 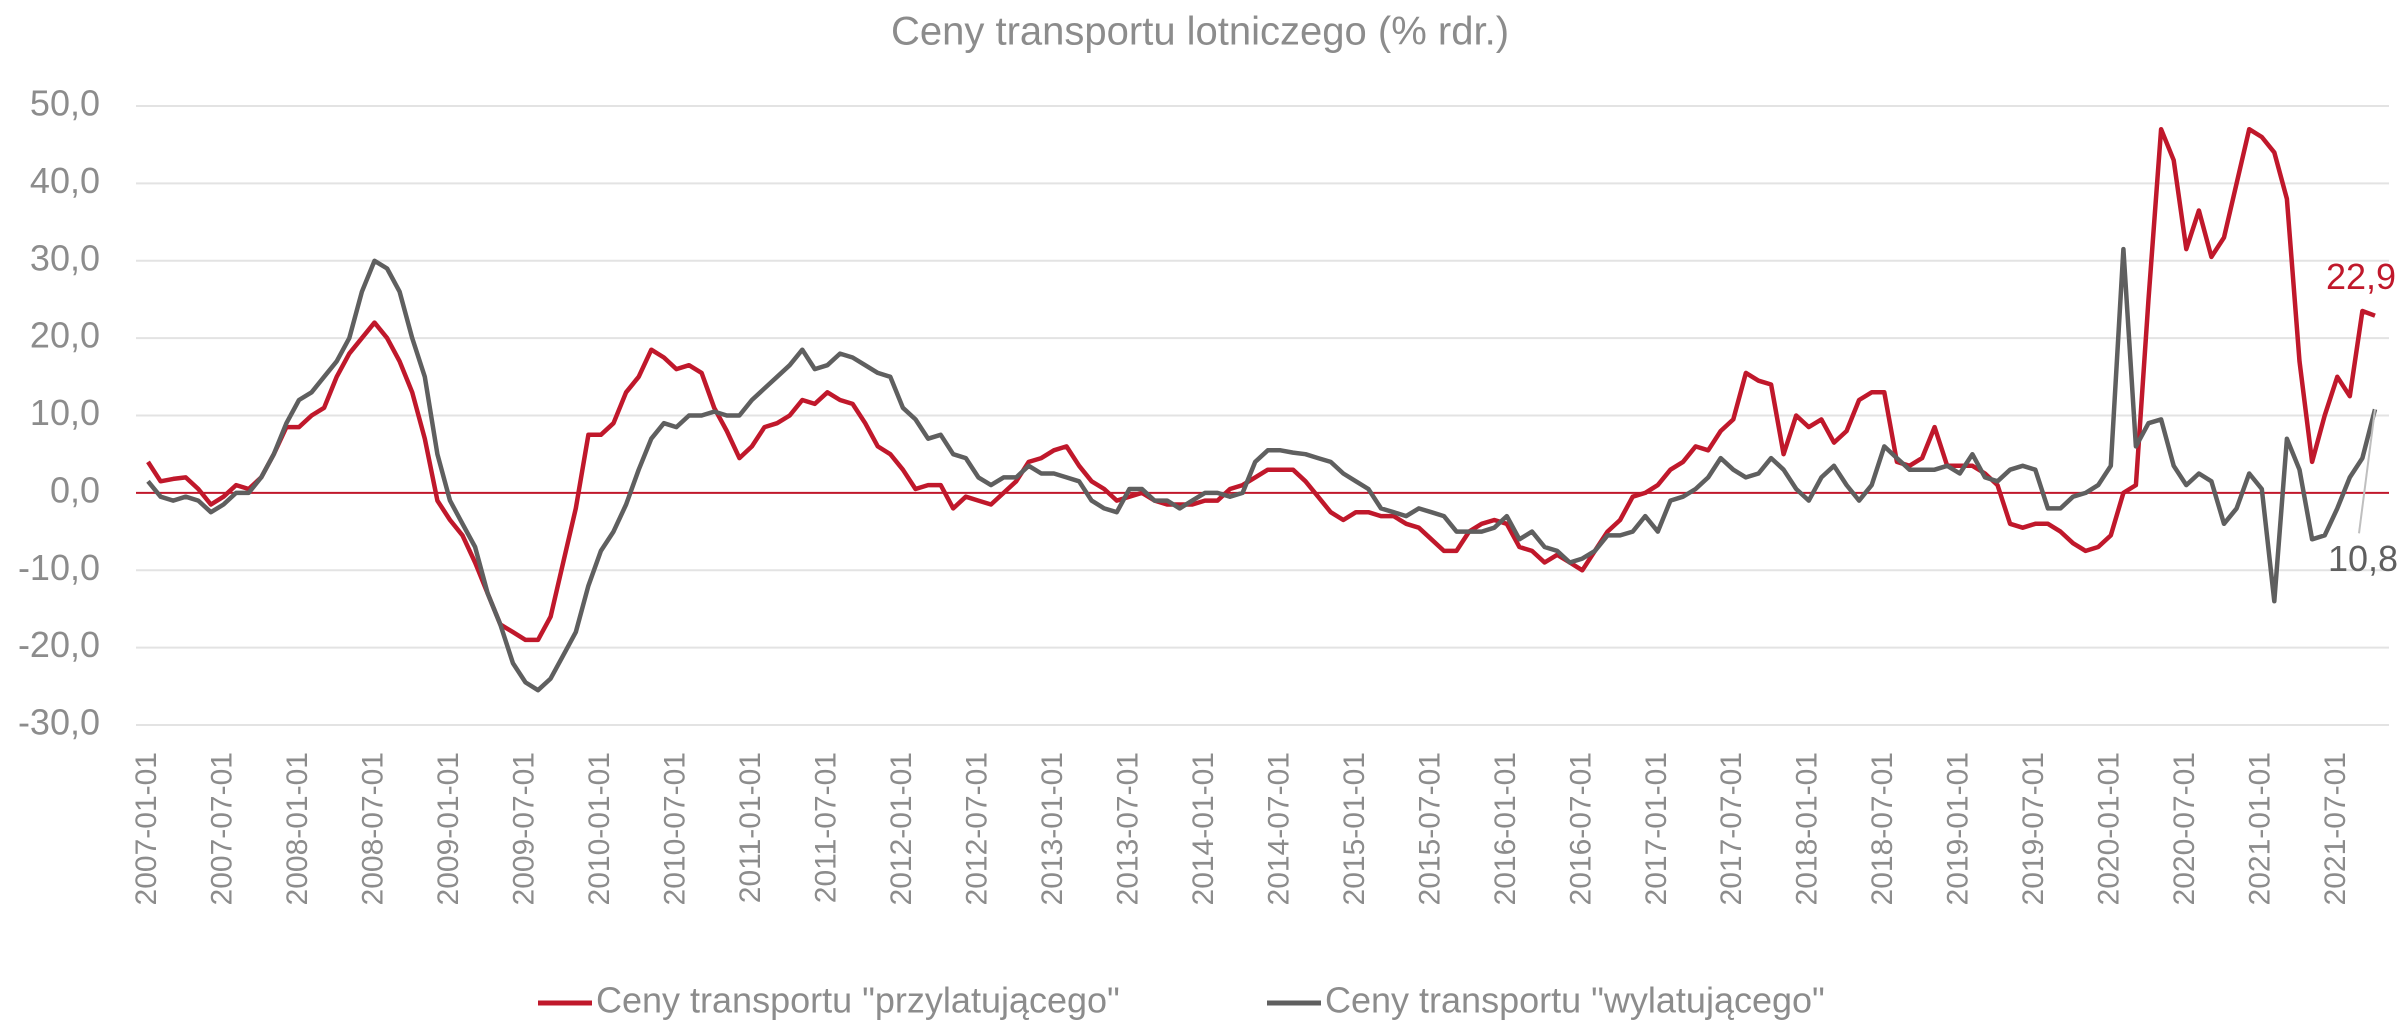 What do you see at coordinates (901, 828) in the screenshot?
I see `x-tick-label: 2012-01-01` at bounding box center [901, 828].